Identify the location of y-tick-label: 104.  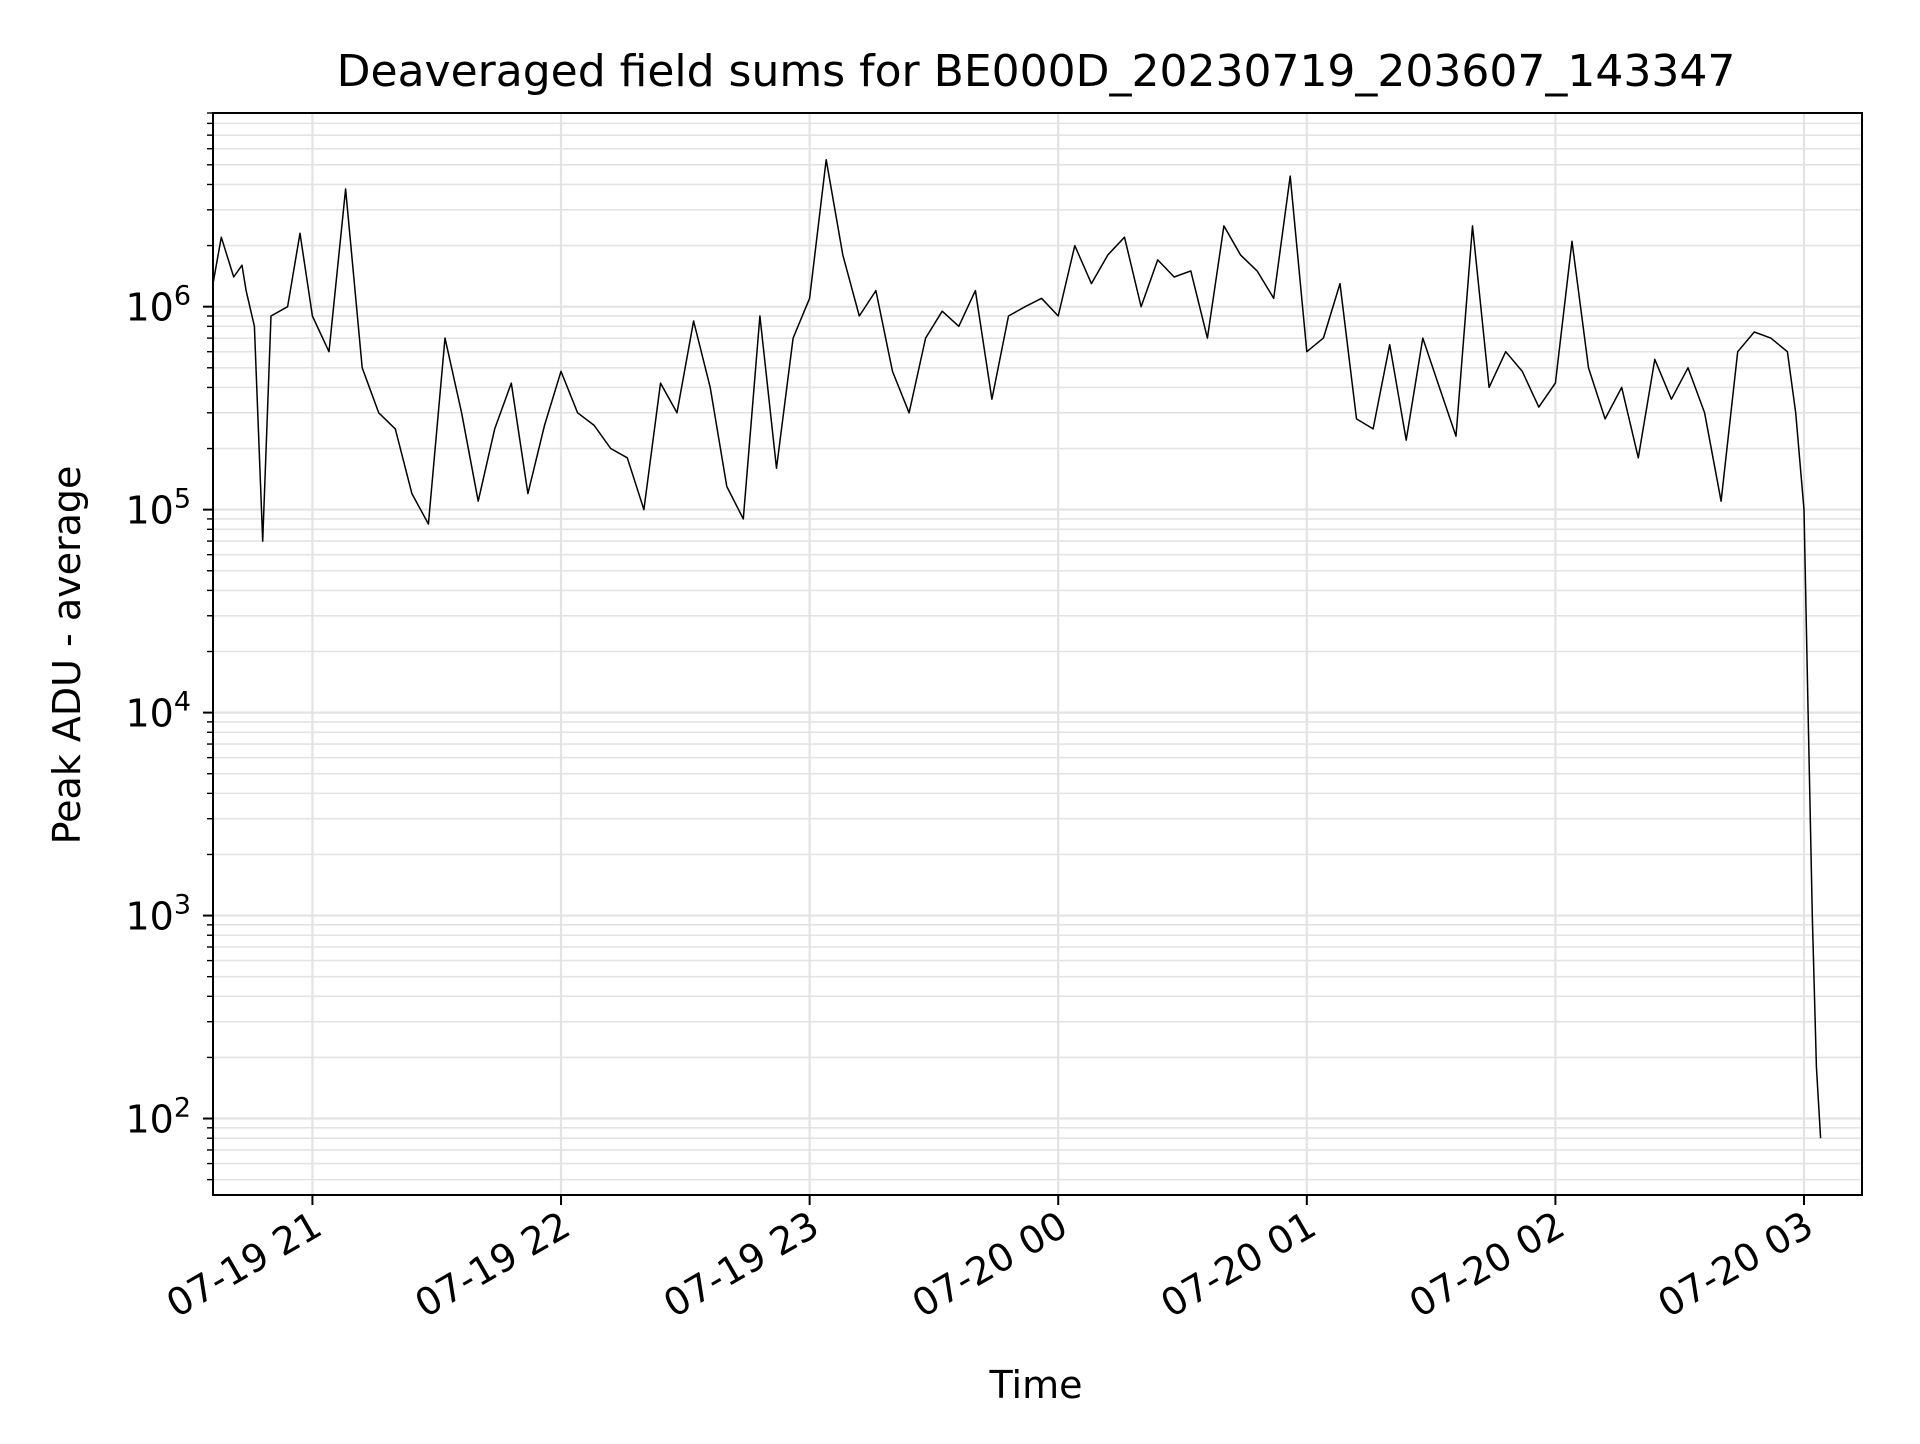
(158, 711).